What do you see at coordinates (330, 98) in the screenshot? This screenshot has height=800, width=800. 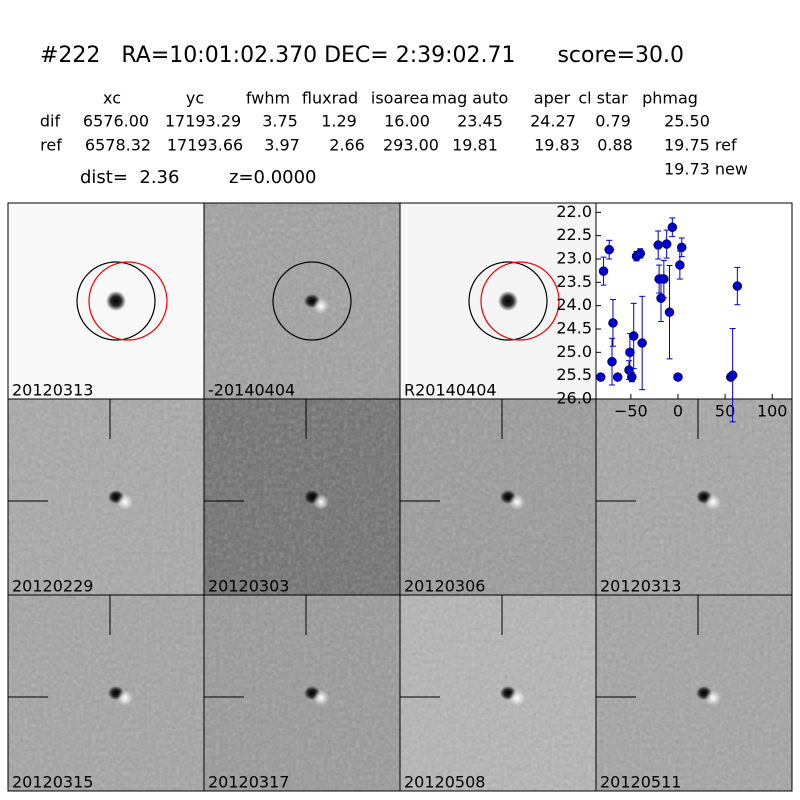 I see `column-header: fluxrad` at bounding box center [330, 98].